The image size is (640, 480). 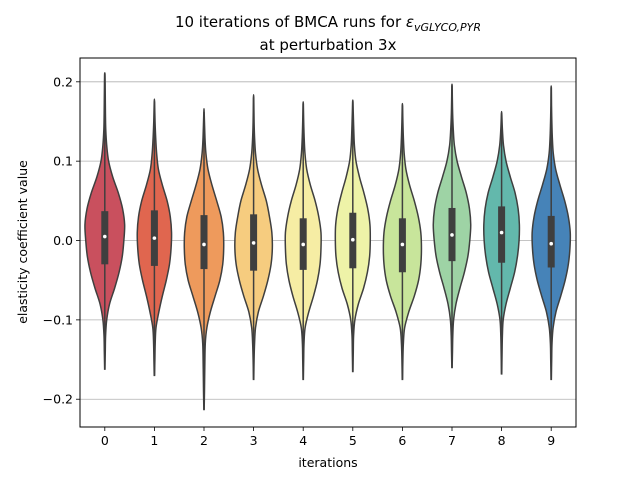 I want to click on x-tick-label: 2, so click(x=204, y=440).